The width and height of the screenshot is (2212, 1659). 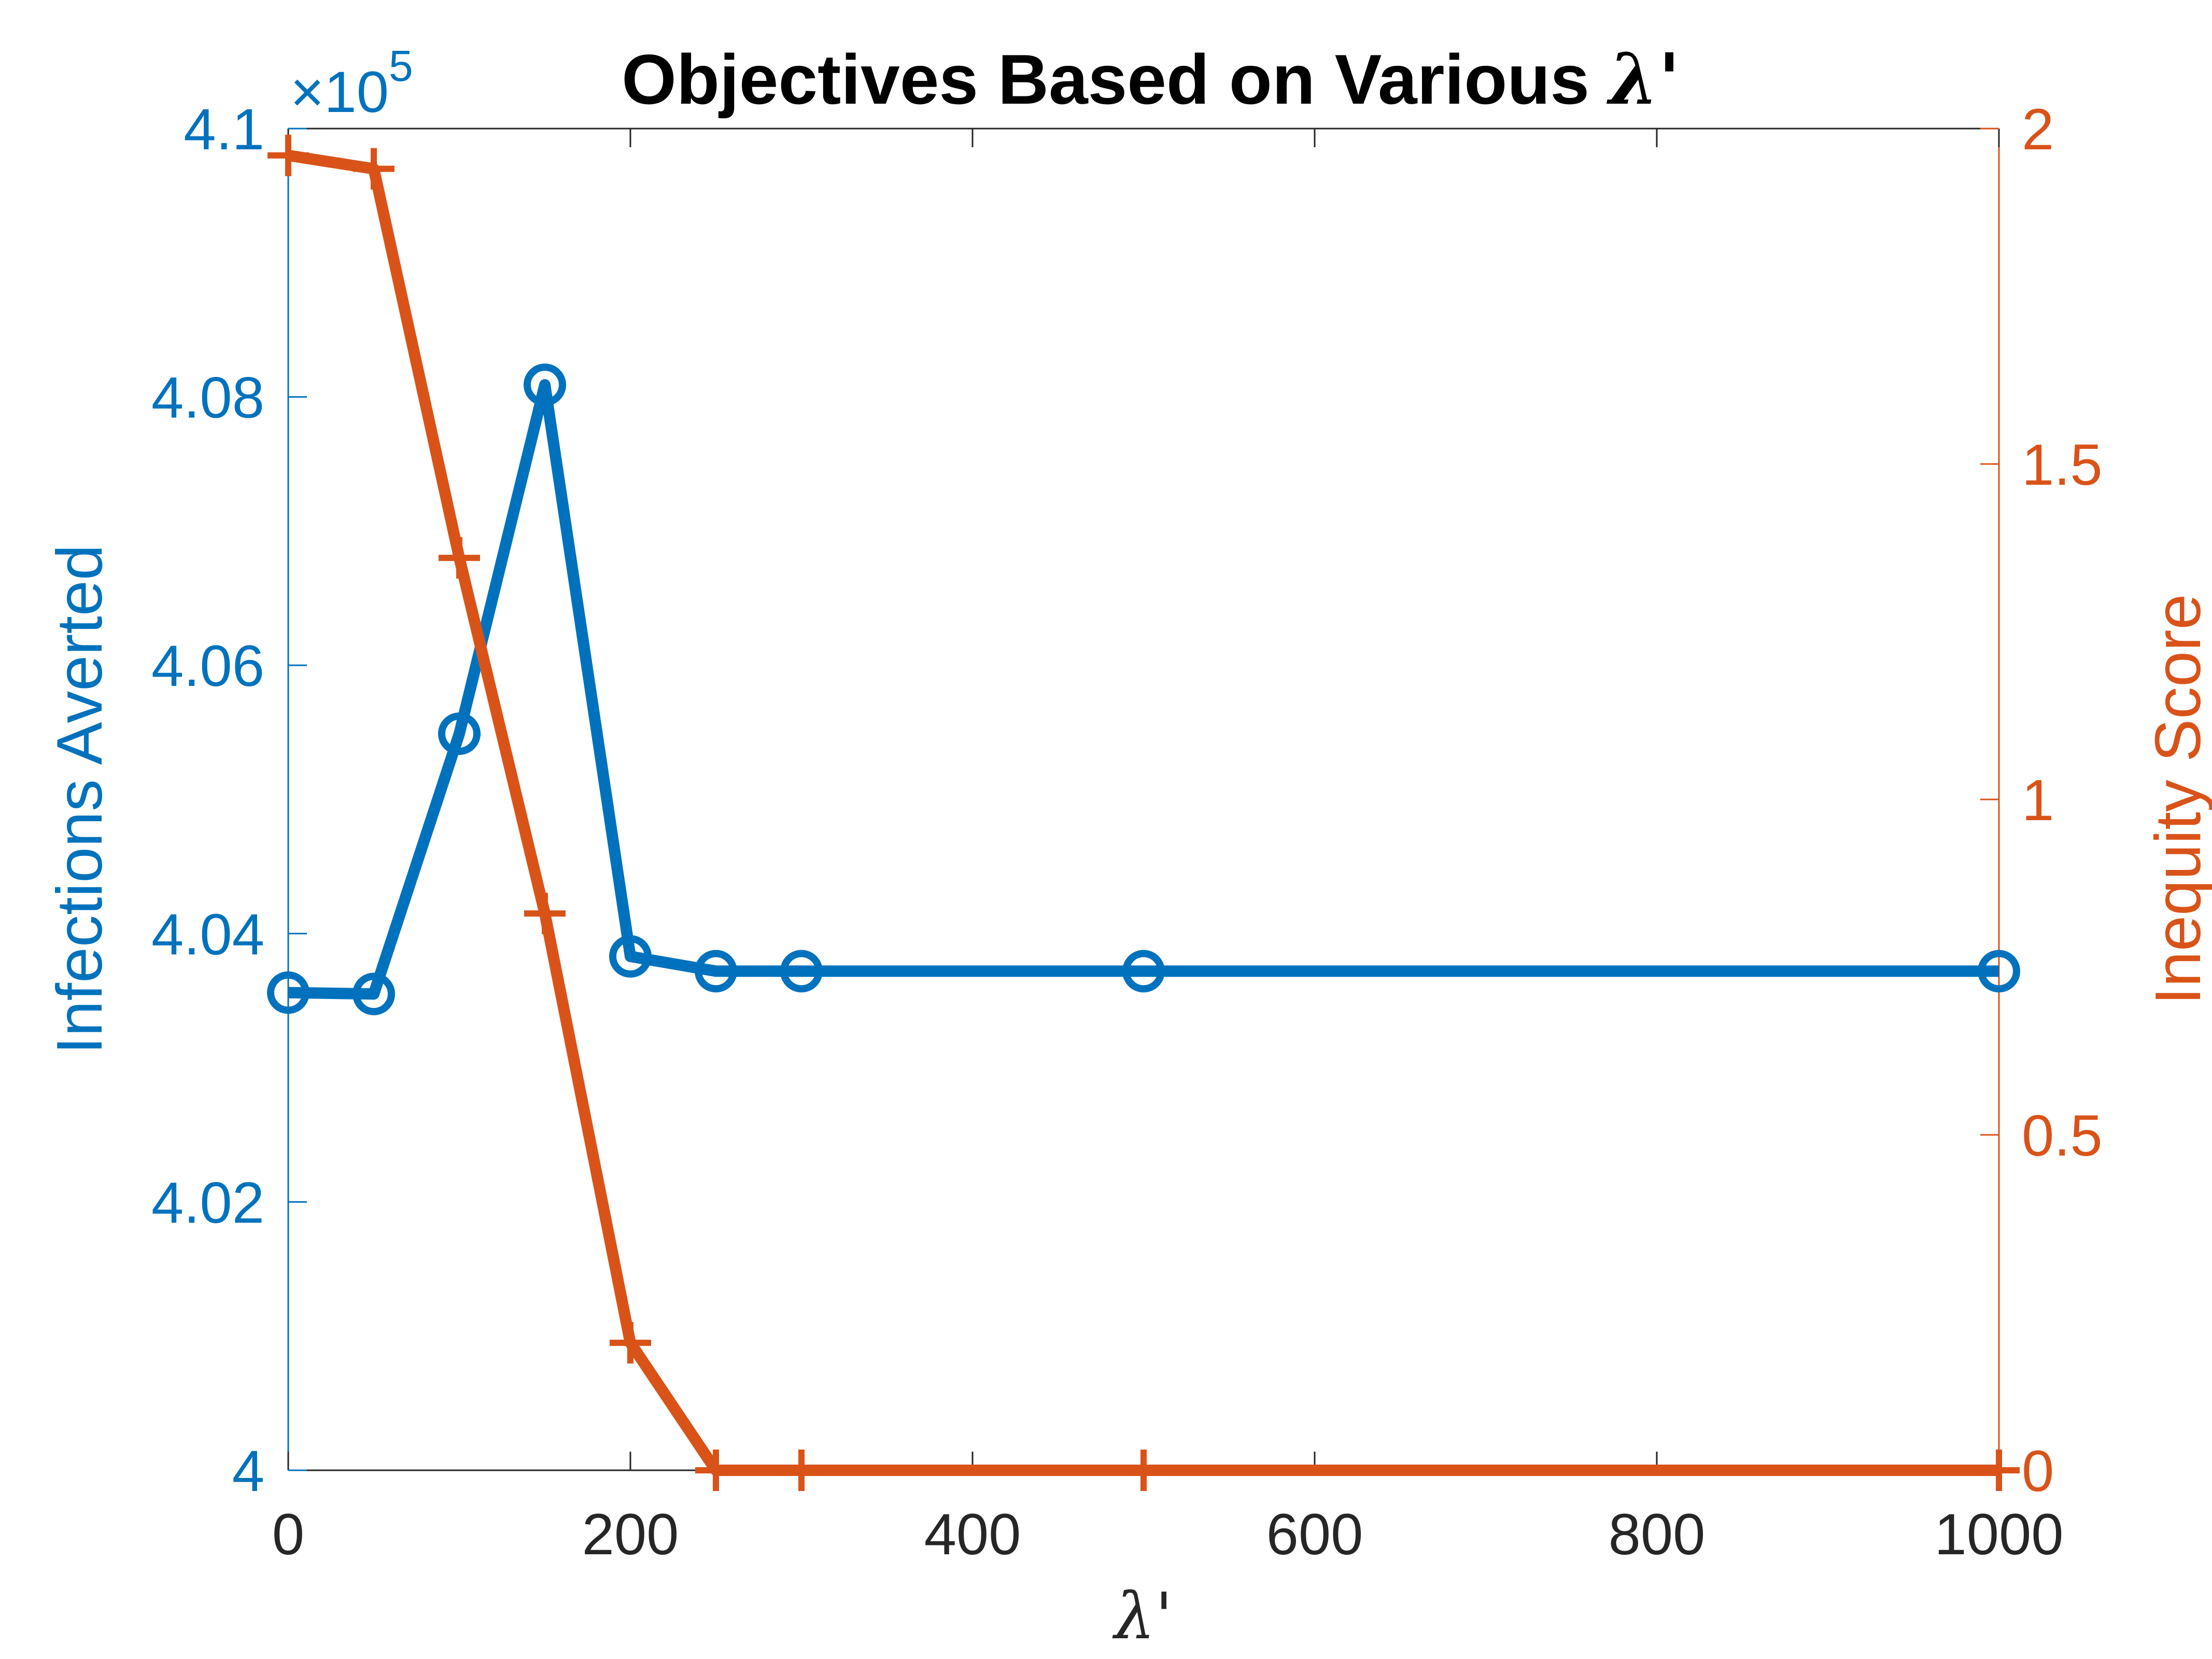 I want to click on left-multiplier: ×10⁵, so click(x=351, y=83).